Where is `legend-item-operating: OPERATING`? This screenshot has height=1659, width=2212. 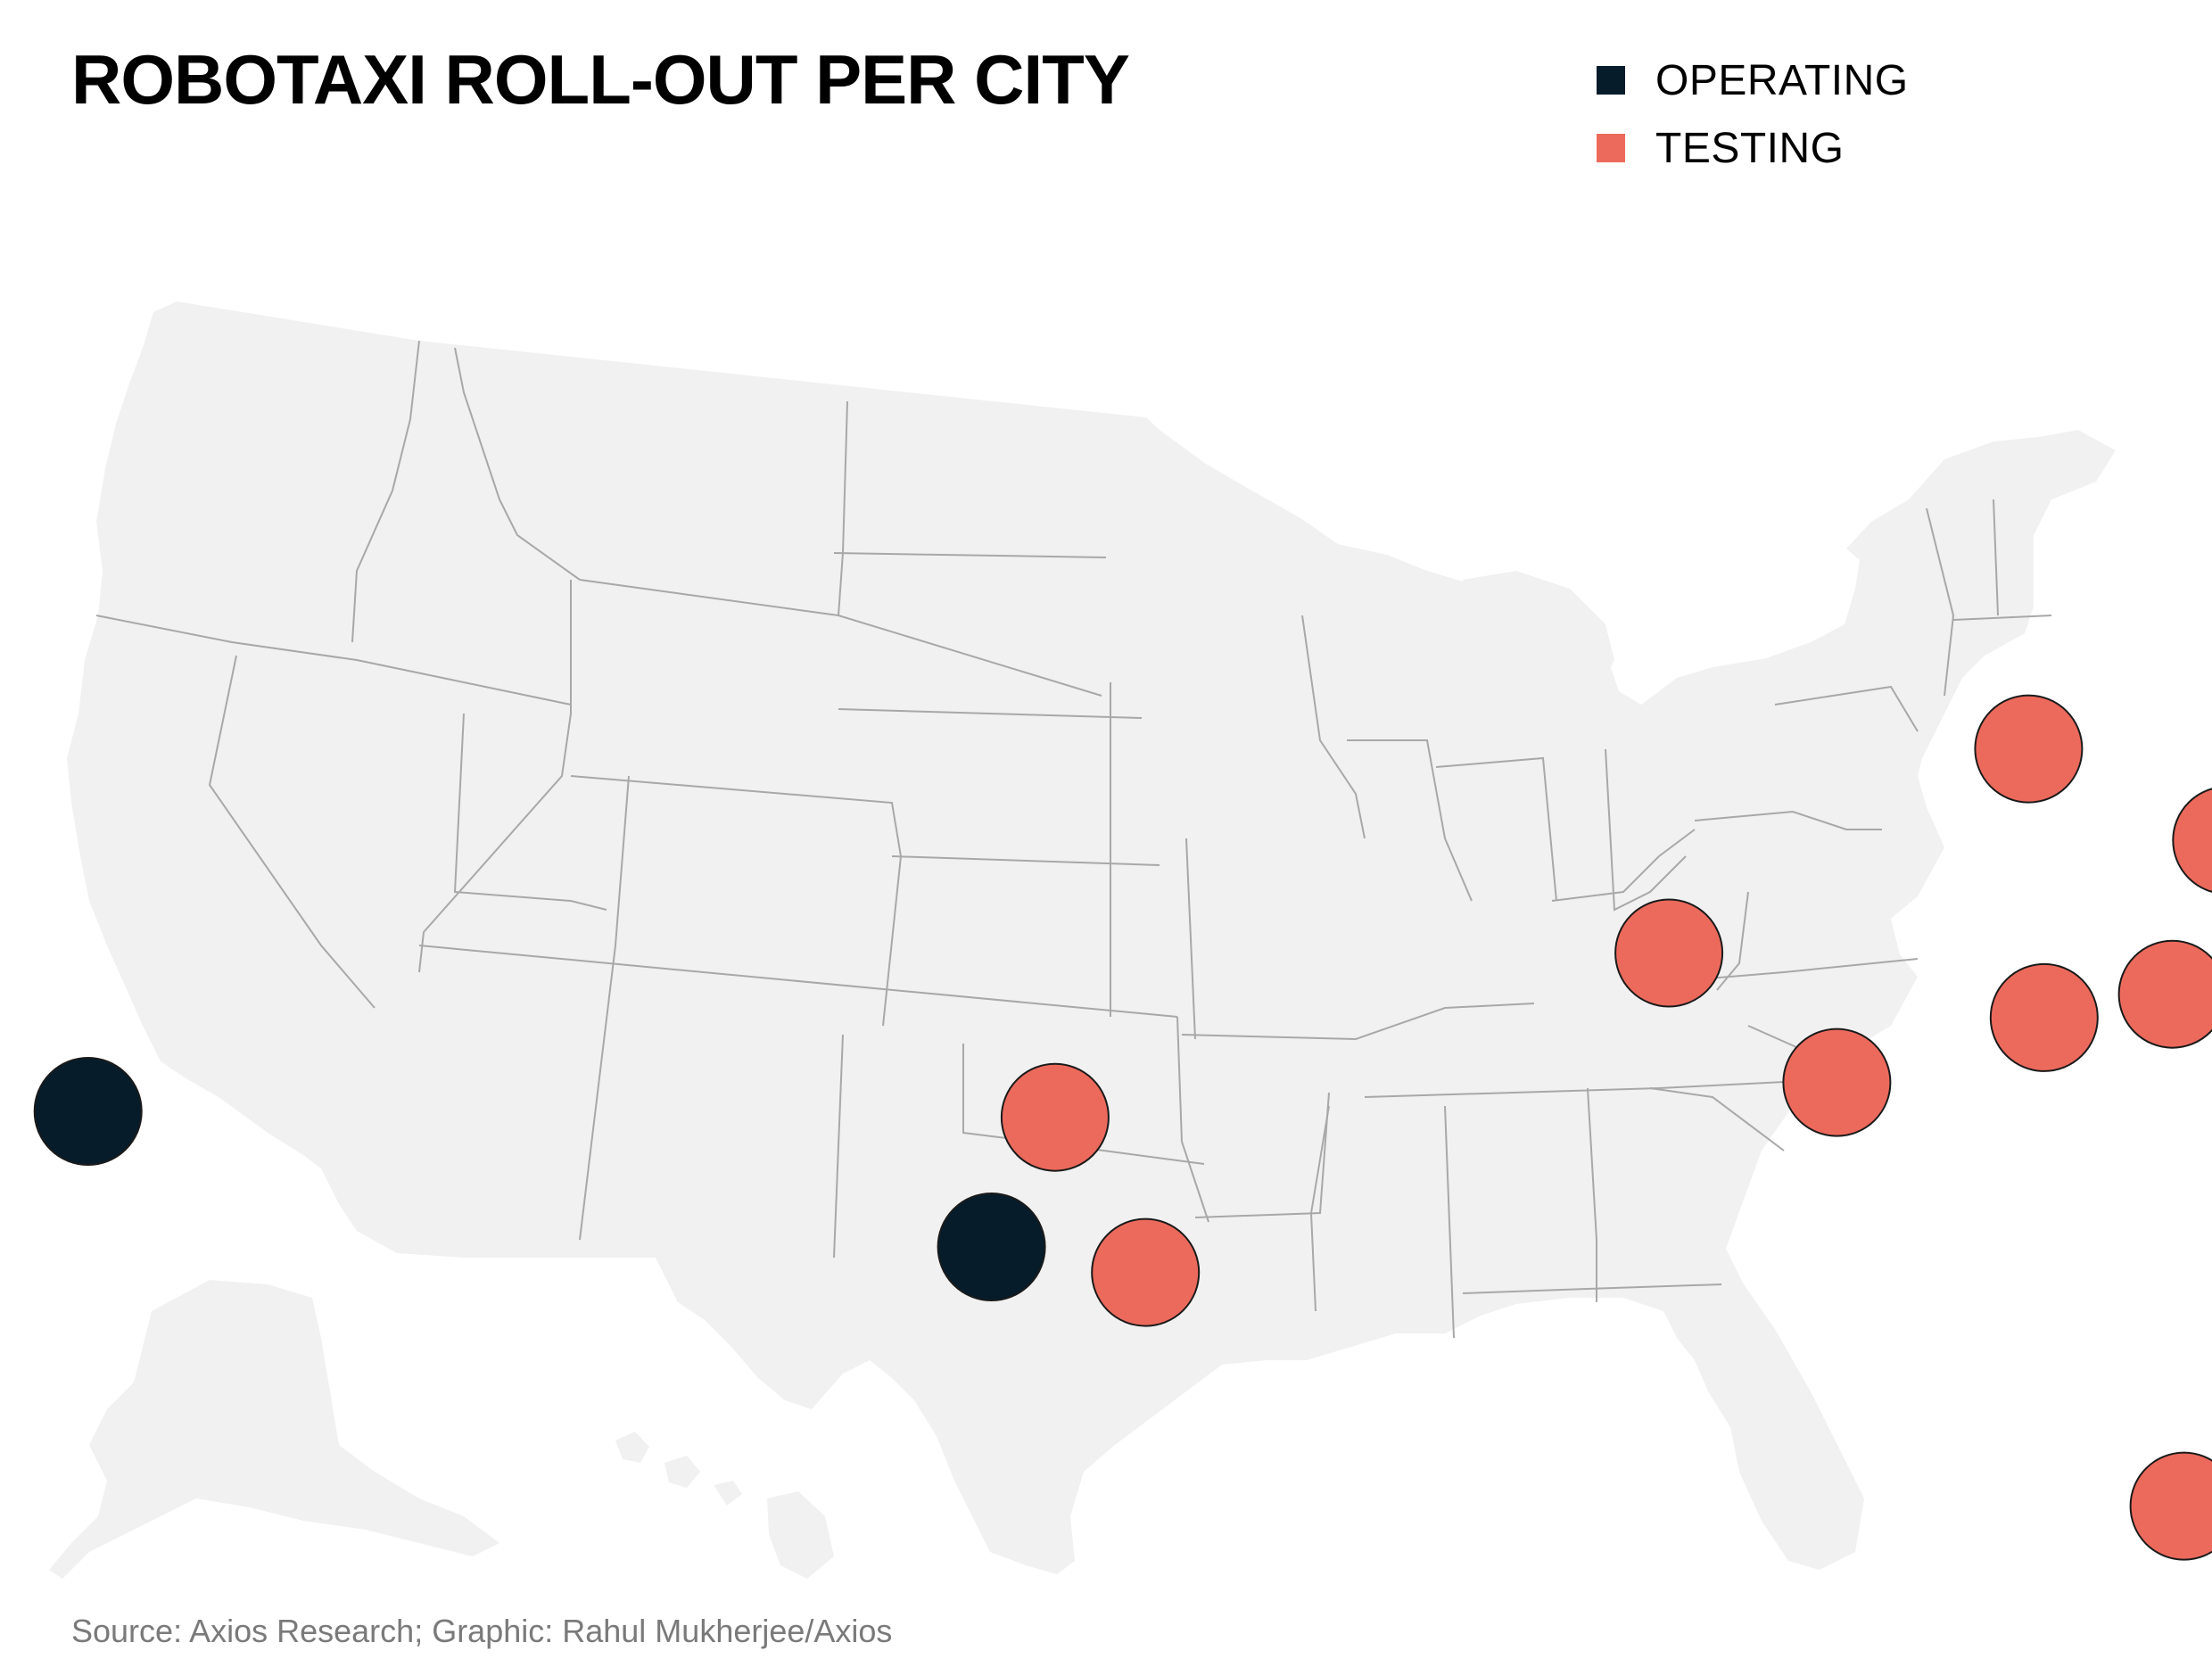 legend-item-operating: OPERATING is located at coordinates (1753, 80).